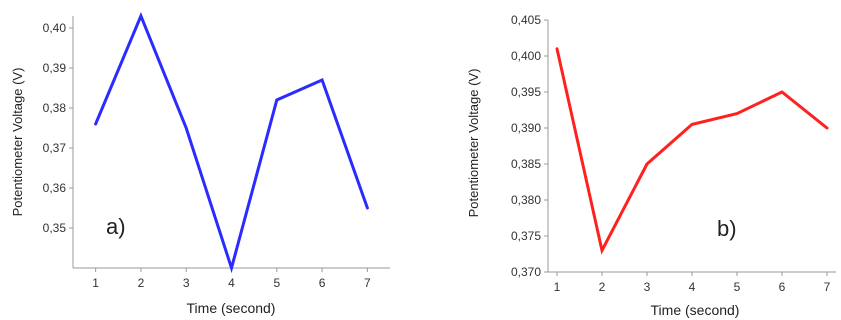 The height and width of the screenshot is (320, 841). I want to click on x-tick-label-a: 5, so click(276, 283).